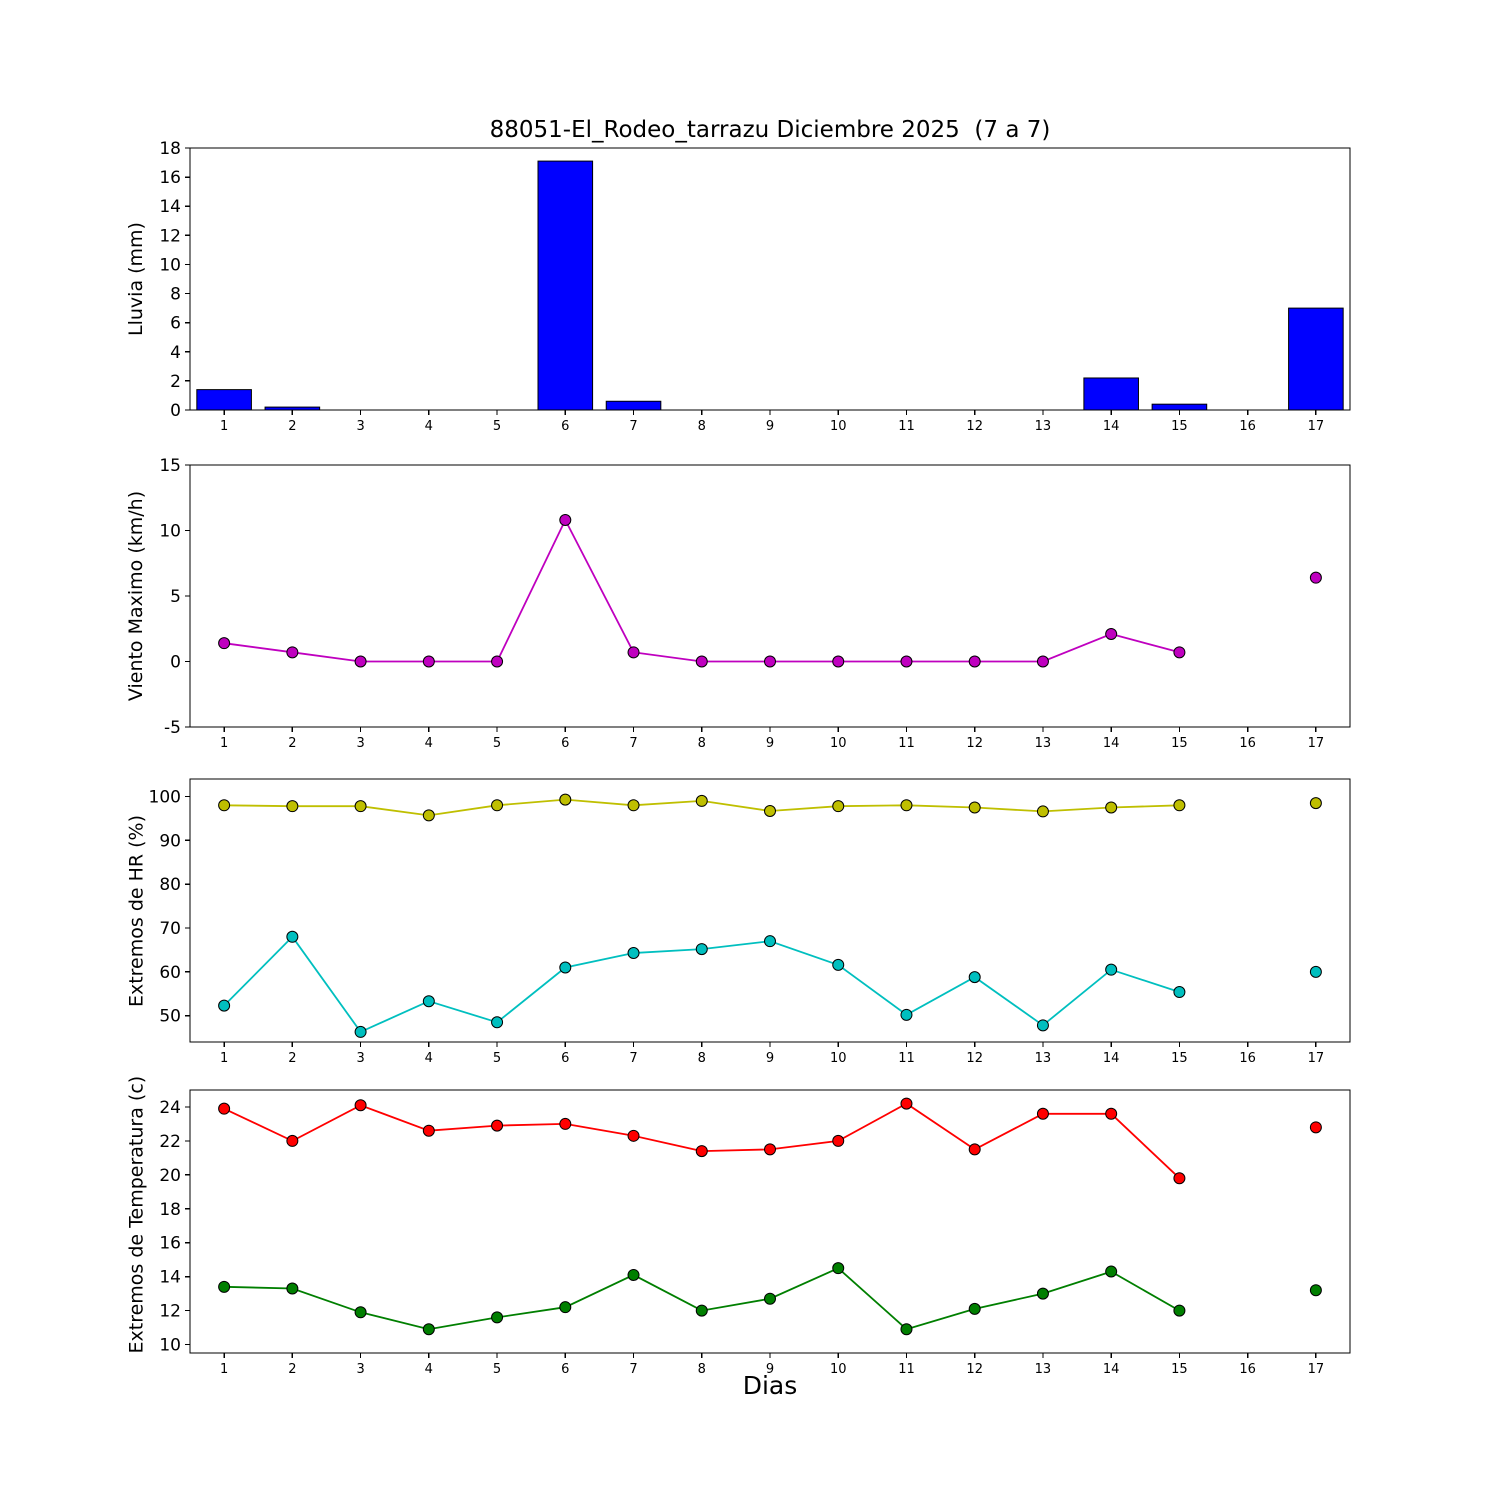  Describe the element at coordinates (170, 929) in the screenshot. I see `y-tick-label: 70` at that location.